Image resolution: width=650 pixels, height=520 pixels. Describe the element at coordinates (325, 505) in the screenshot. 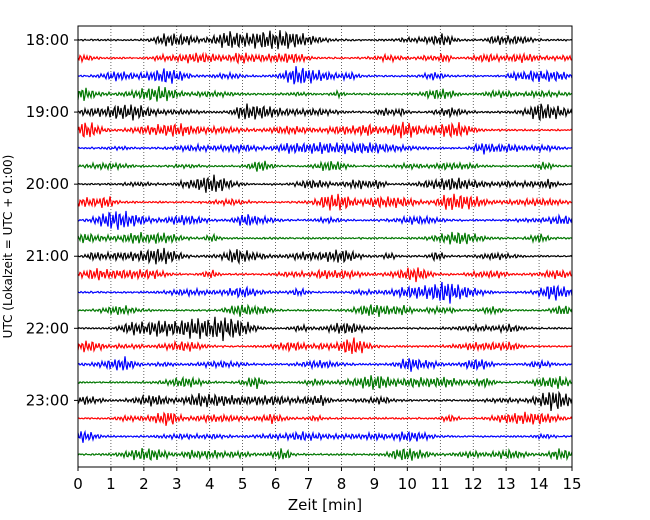

I see `x-axis-label: Zeit [min]` at that location.